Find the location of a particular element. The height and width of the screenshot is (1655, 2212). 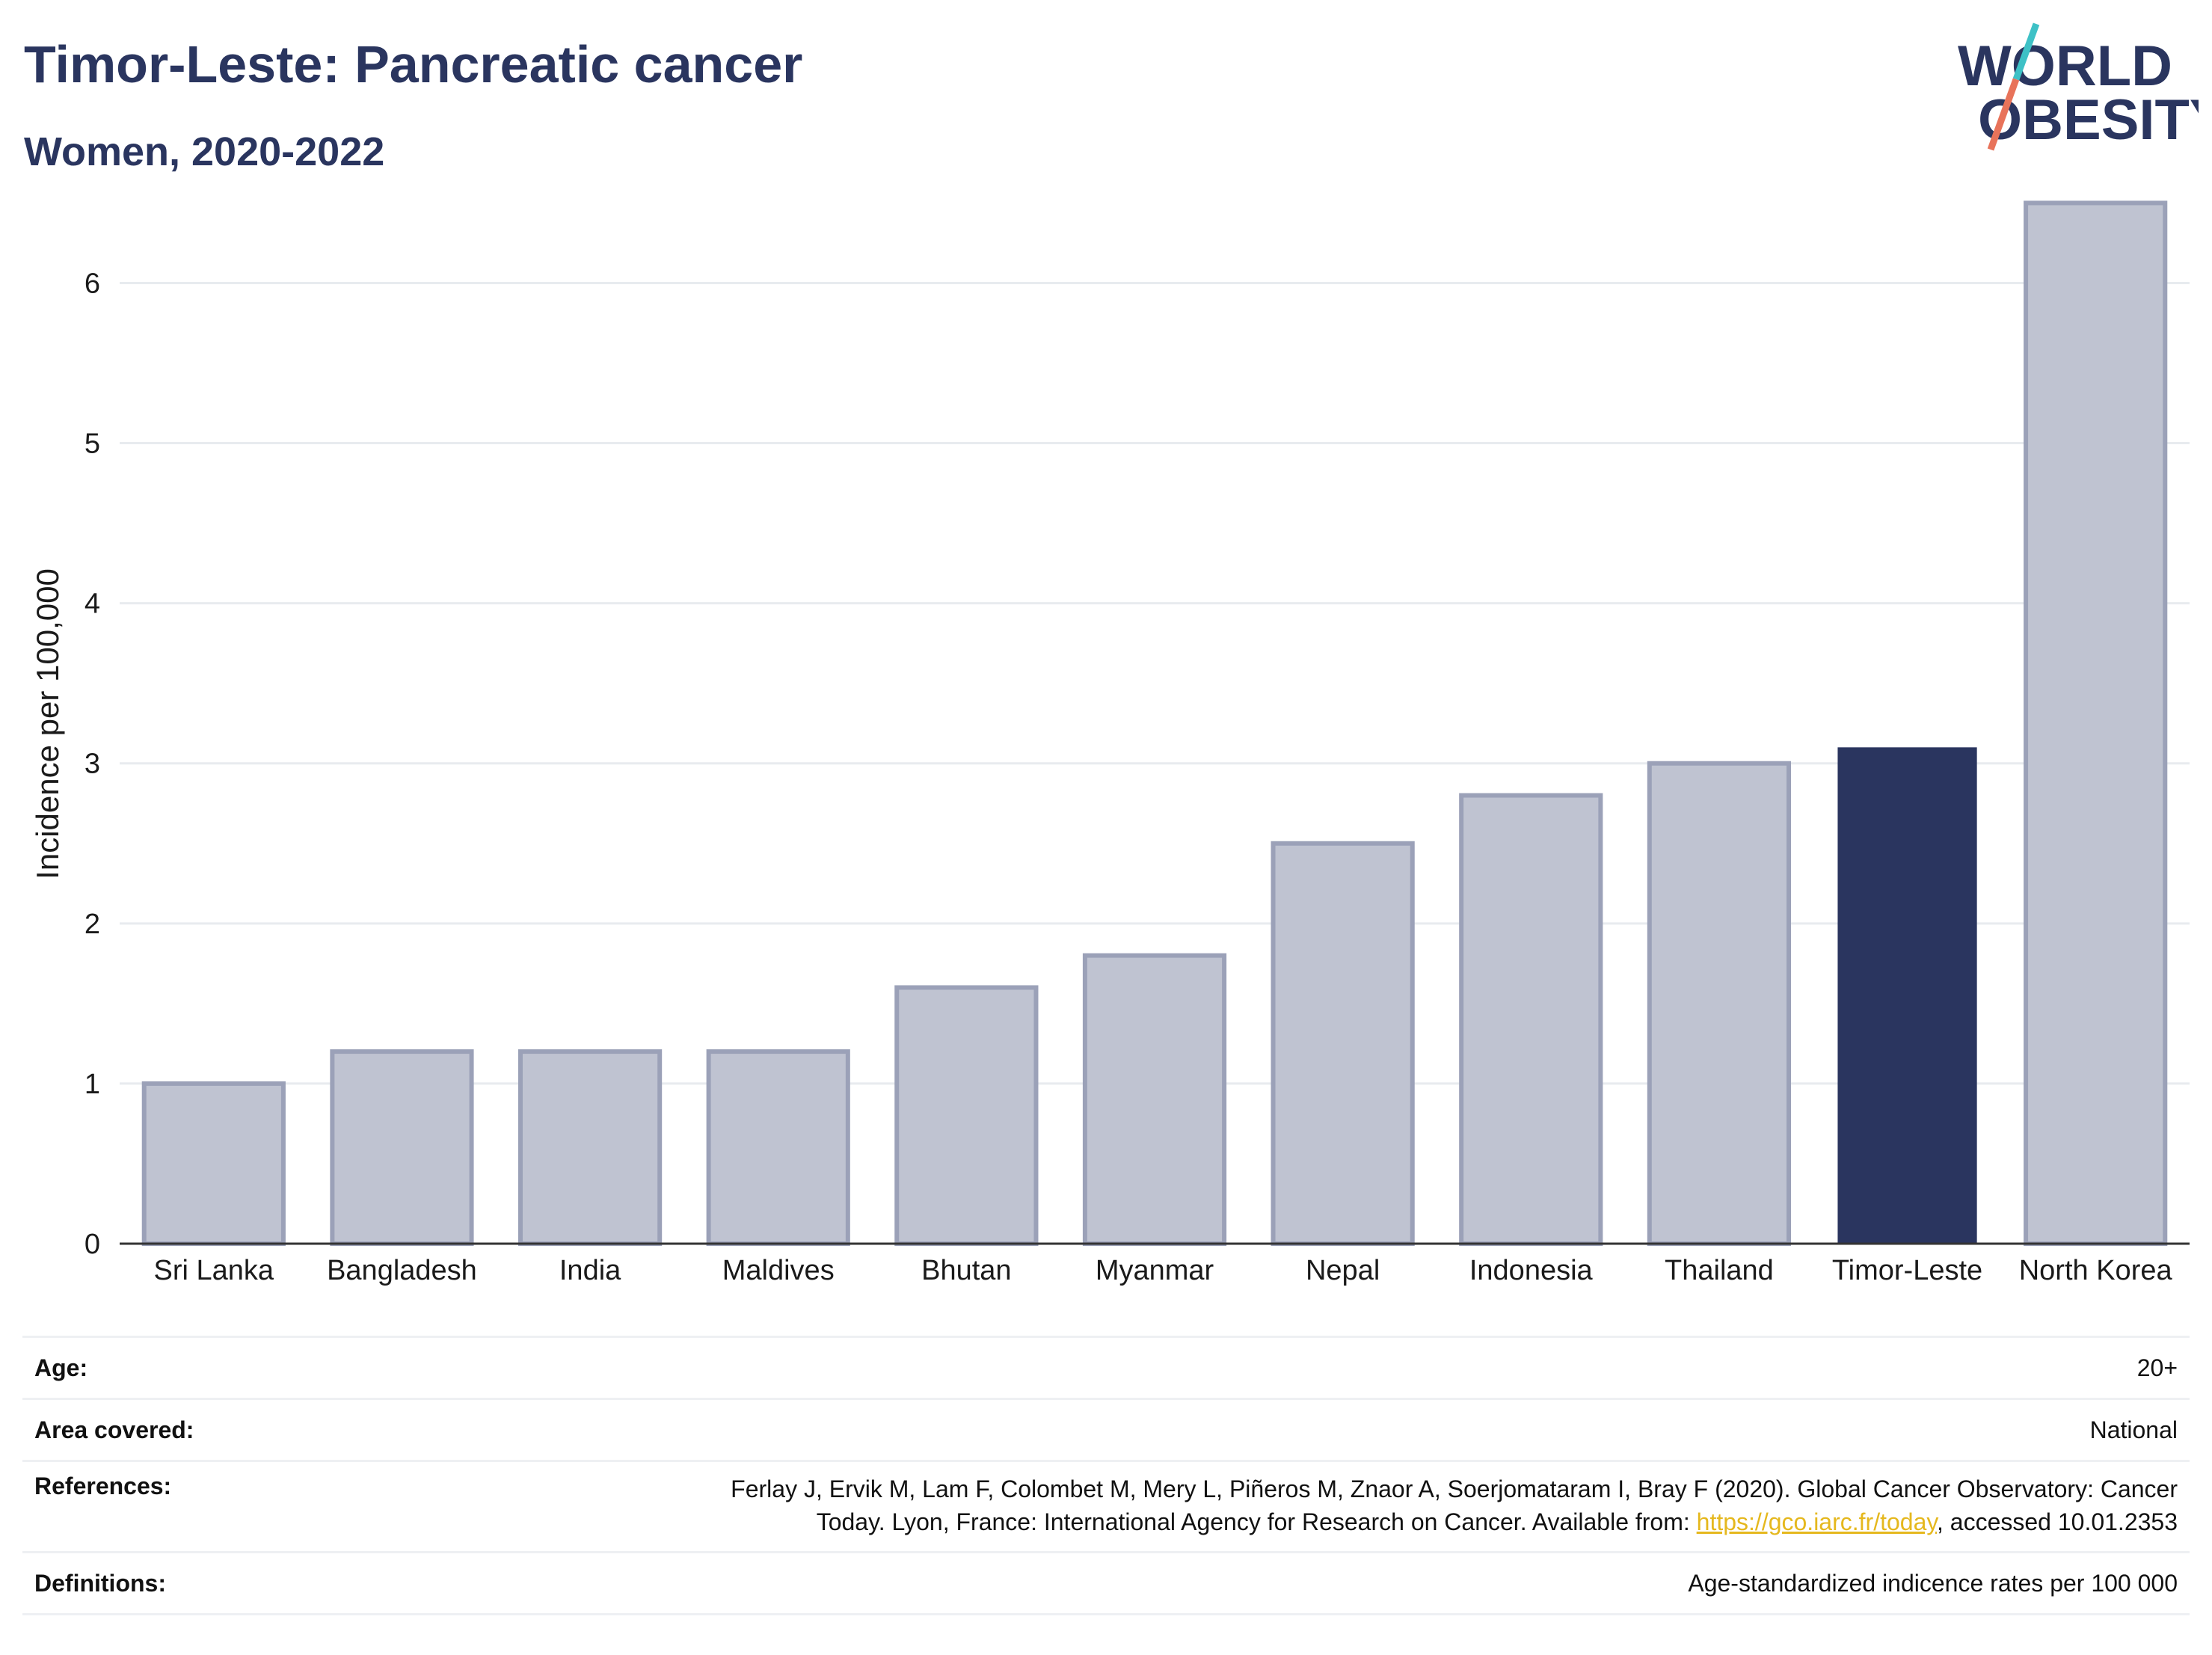

bar-thailand is located at coordinates (1719, 1003).